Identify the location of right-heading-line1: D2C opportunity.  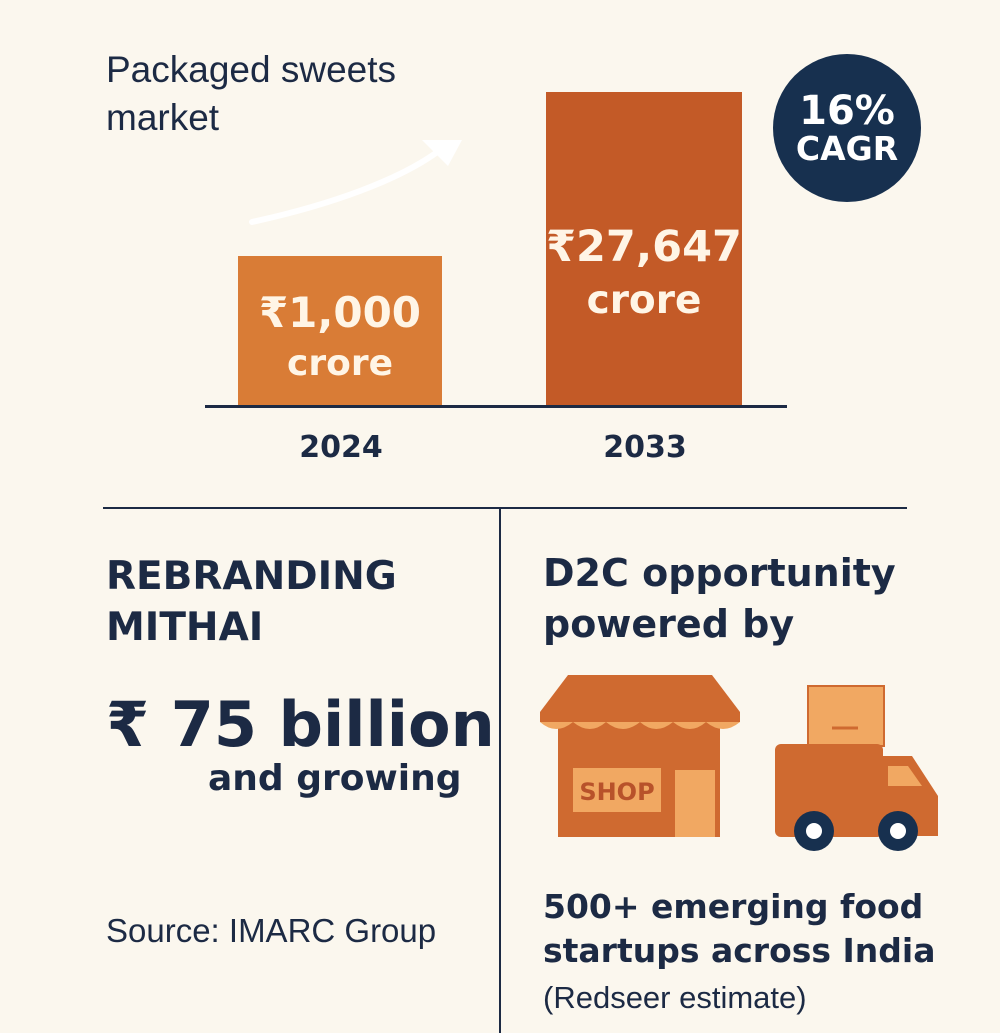
(719, 573).